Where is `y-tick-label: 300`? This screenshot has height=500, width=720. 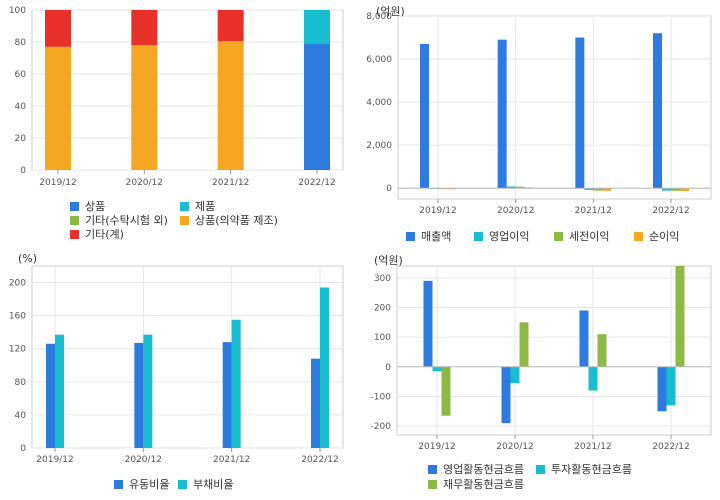 y-tick-label: 300 is located at coordinates (382, 279).